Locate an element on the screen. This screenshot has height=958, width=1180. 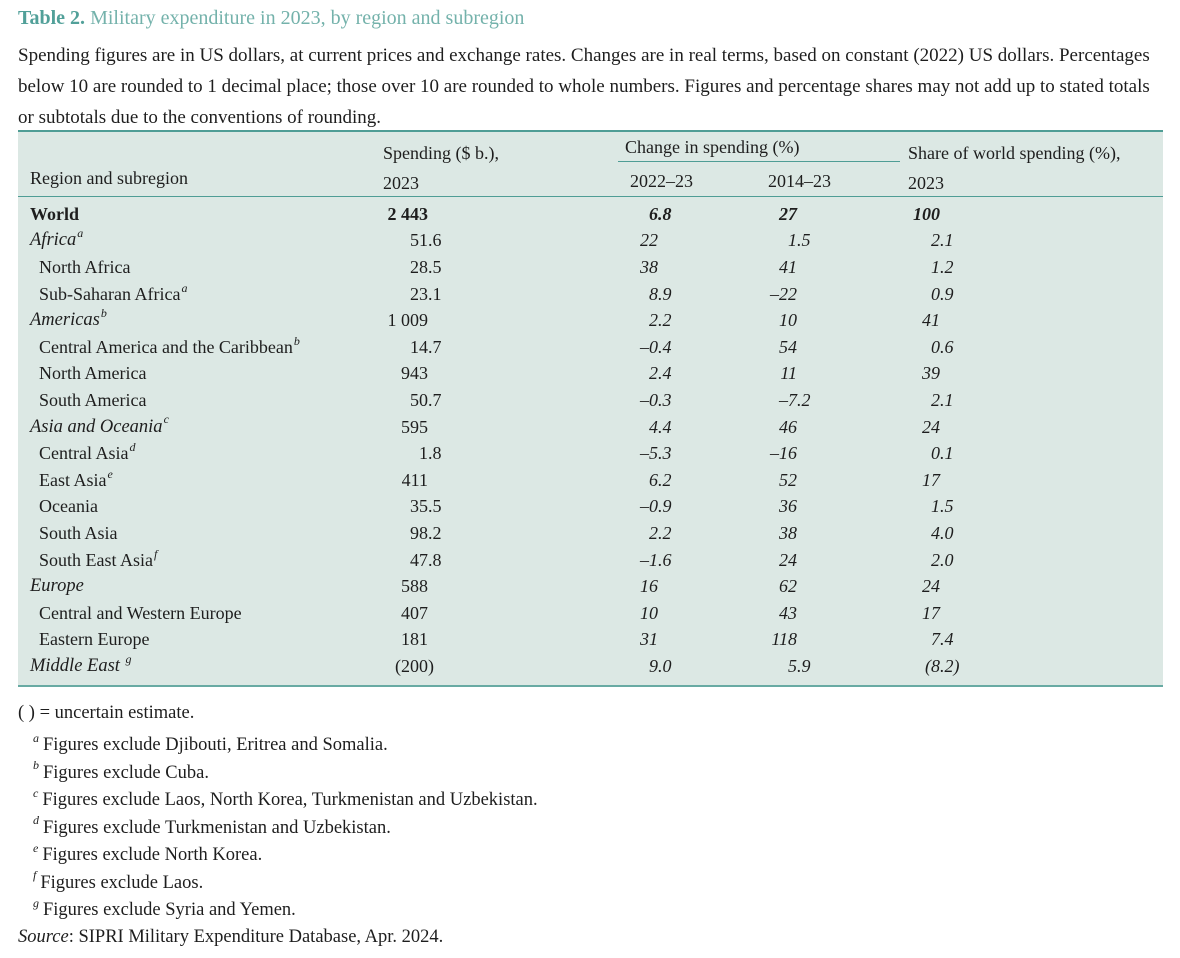
row-label-cell: Eastern Europe is located at coordinates (184, 639).